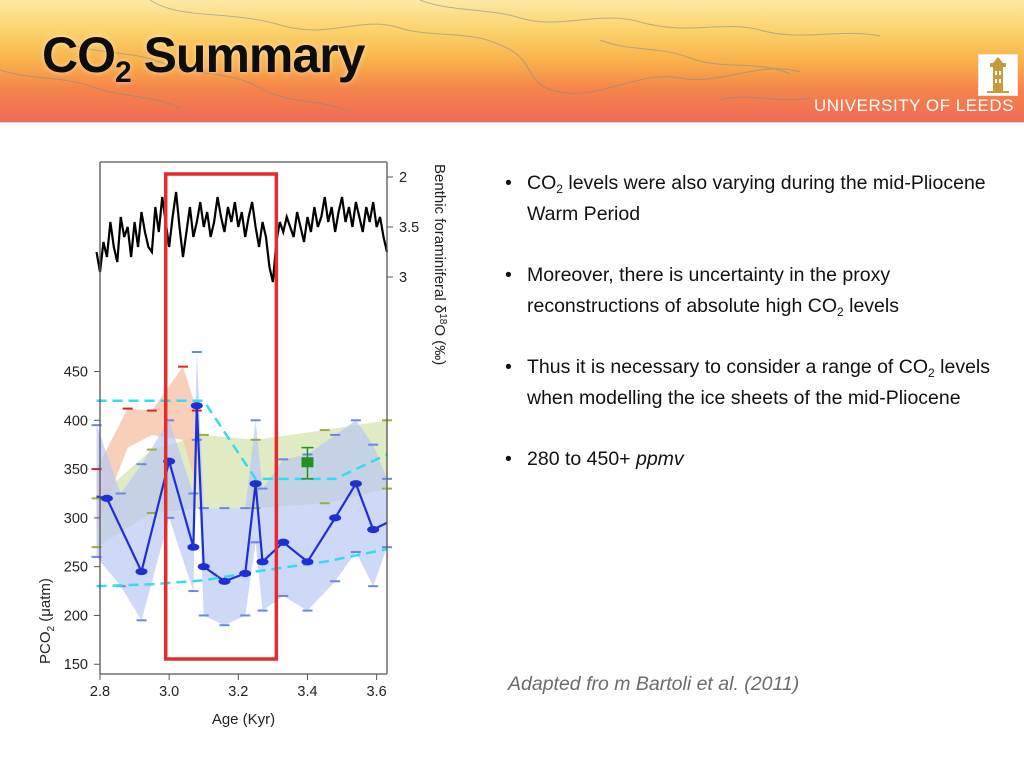  Describe the element at coordinates (76, 470) in the screenshot. I see `y-left-tick-label: 350` at that location.